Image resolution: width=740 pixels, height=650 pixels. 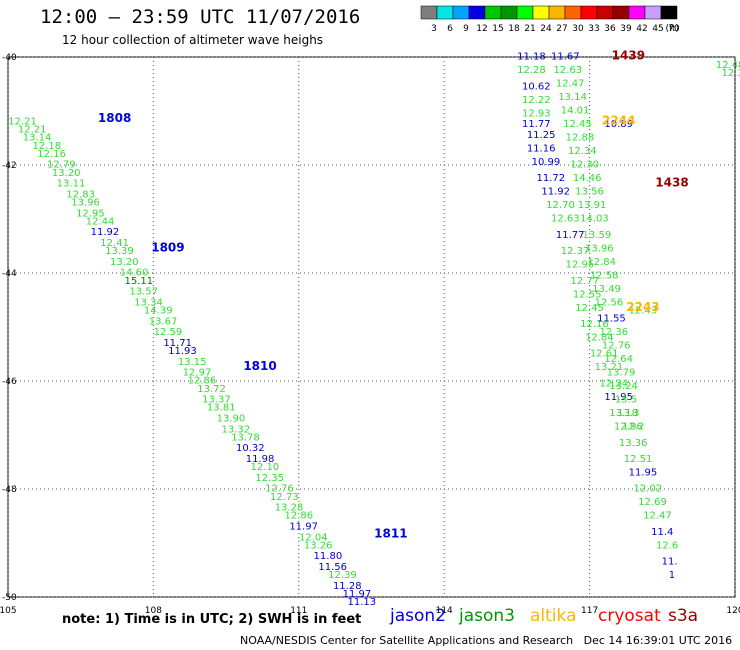 I want to click on scale-tick-label: 42, so click(x=641, y=29).